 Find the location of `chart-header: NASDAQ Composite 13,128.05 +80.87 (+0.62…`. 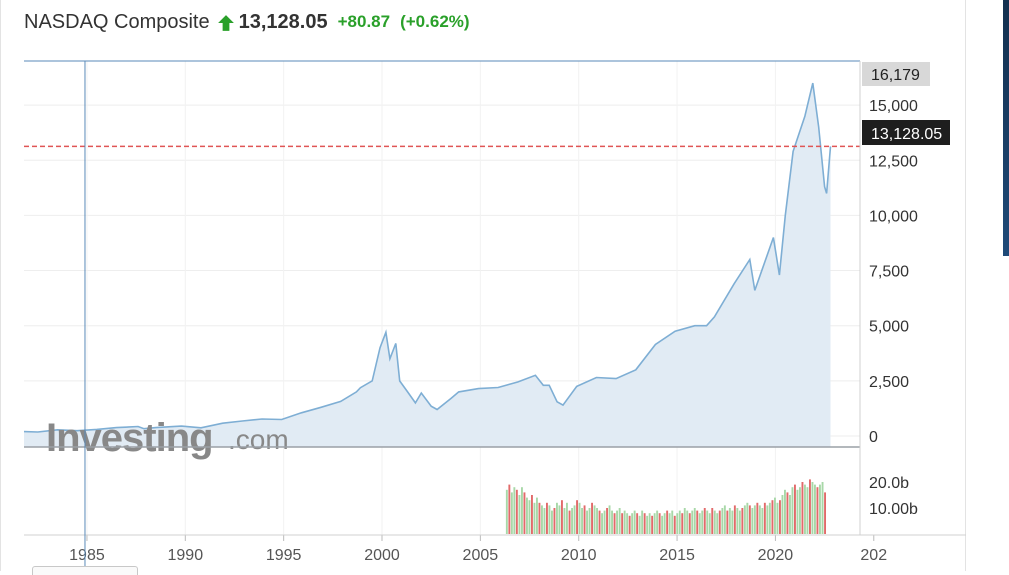

chart-header: NASDAQ Composite 13,128.05 +80.87 (+0.62… is located at coordinates (247, 22).